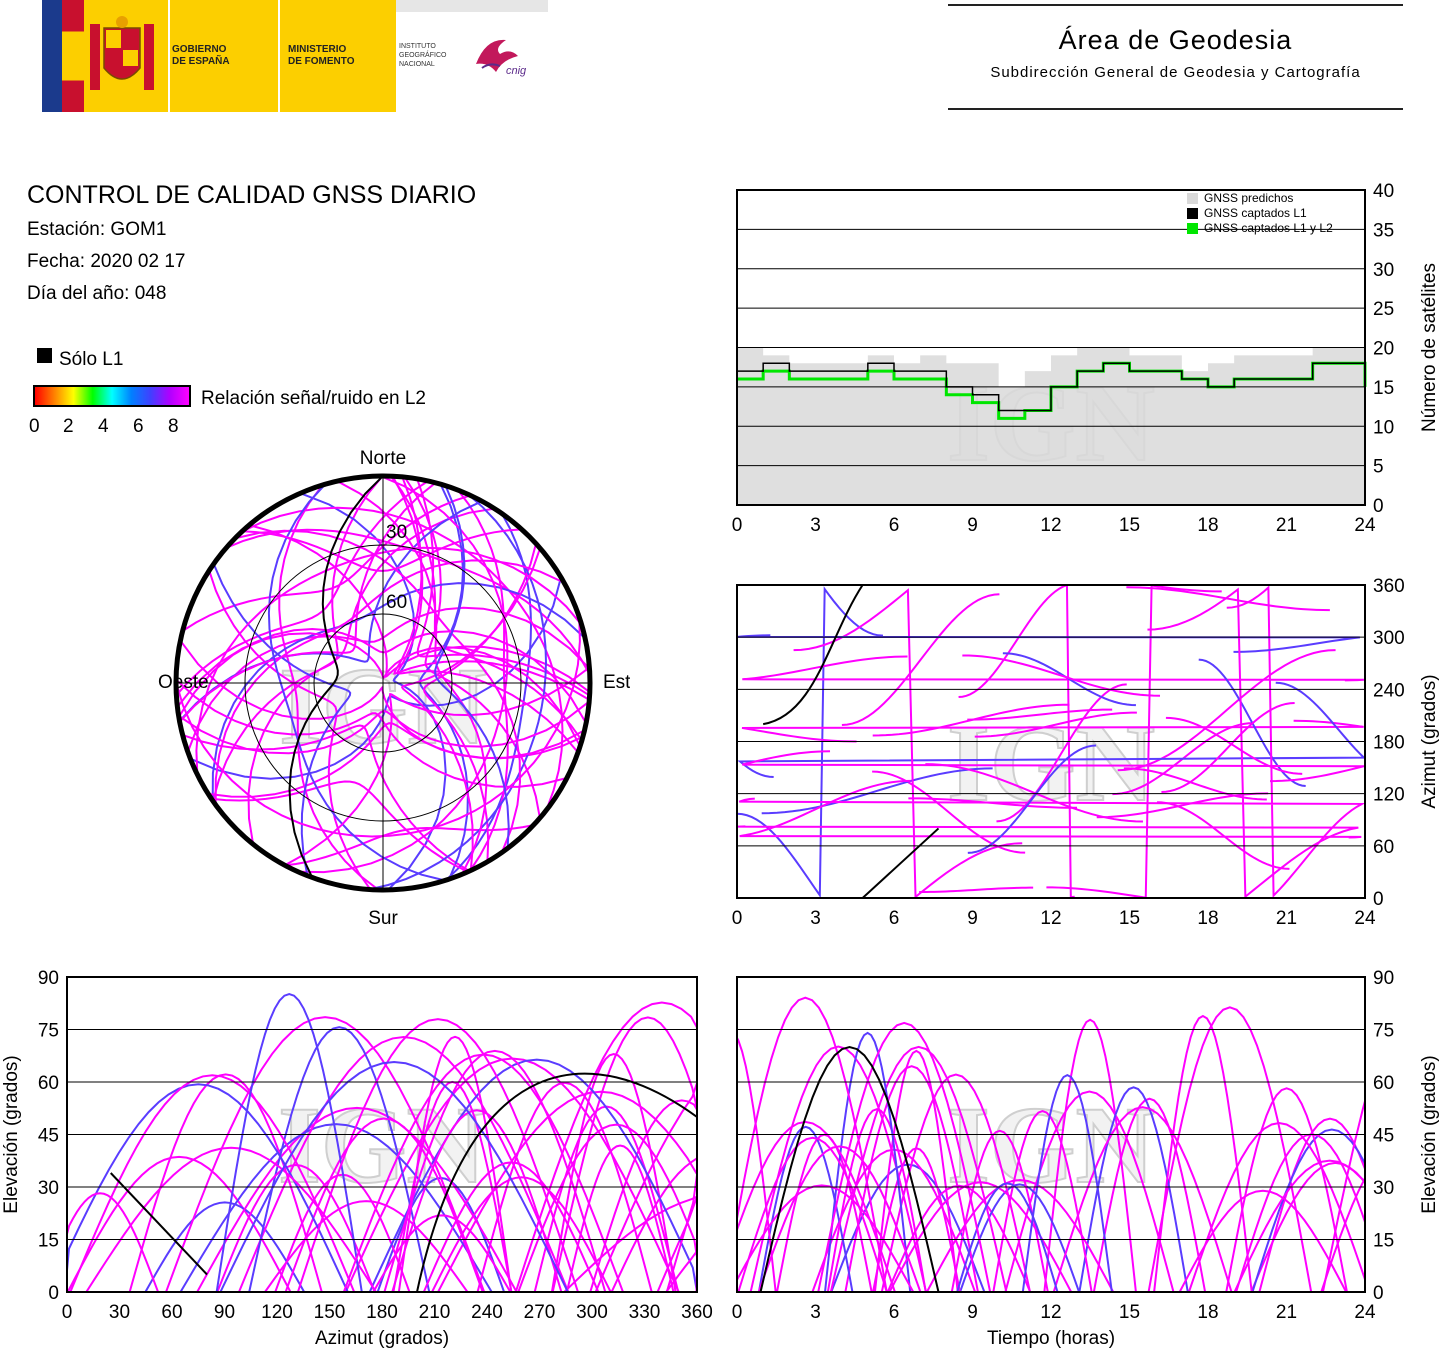 This screenshot has width=1445, height=1350. What do you see at coordinates (97, 229) in the screenshot?
I see `station-label: Estación: GOM1` at bounding box center [97, 229].